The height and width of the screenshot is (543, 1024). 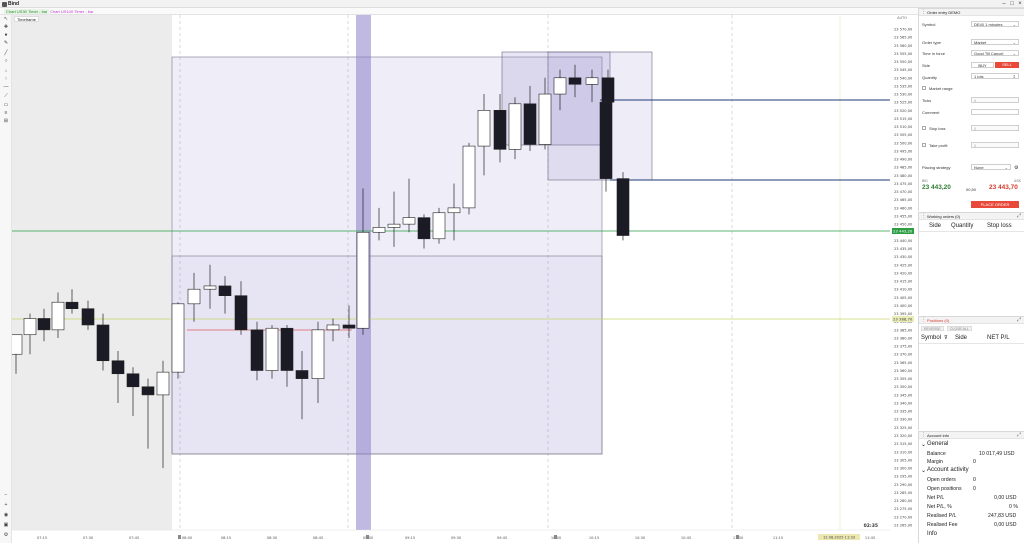 What do you see at coordinates (1013, 507) in the screenshot?
I see `net-pl-pct-value: 0 %` at bounding box center [1013, 507].